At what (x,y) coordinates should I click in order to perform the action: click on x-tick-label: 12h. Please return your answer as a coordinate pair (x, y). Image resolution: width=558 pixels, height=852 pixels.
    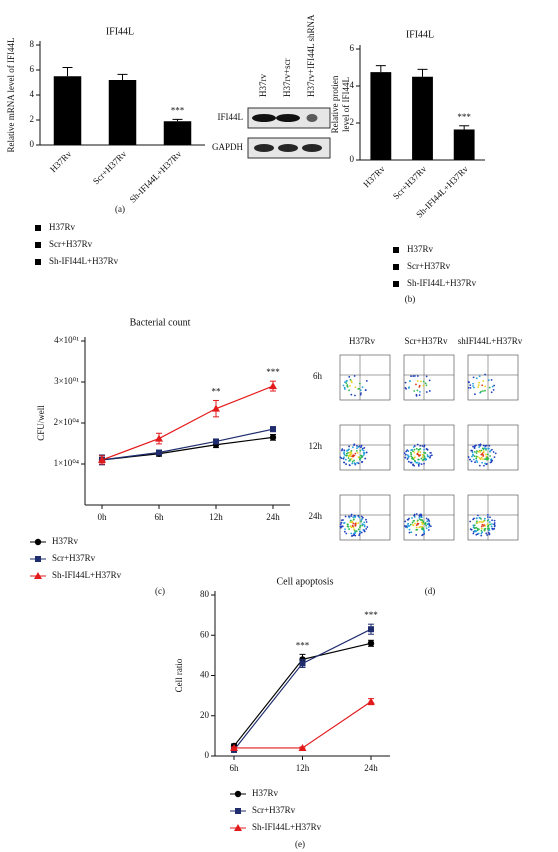
    Looking at the image, I should click on (303, 768).